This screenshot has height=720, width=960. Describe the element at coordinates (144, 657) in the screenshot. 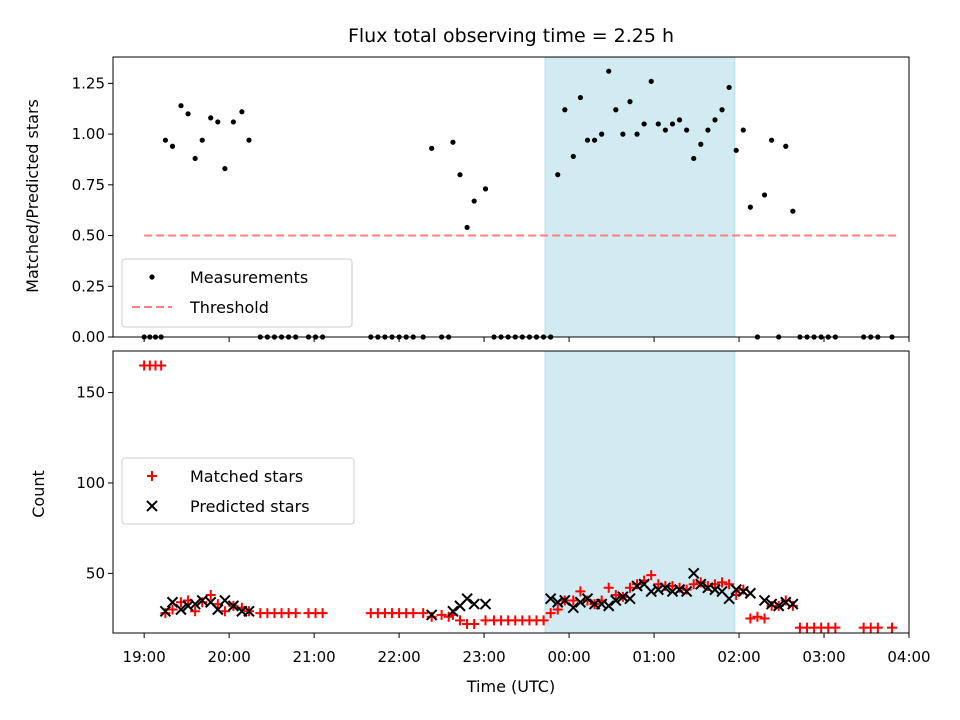

I see `x-tick-label: 19:00` at that location.